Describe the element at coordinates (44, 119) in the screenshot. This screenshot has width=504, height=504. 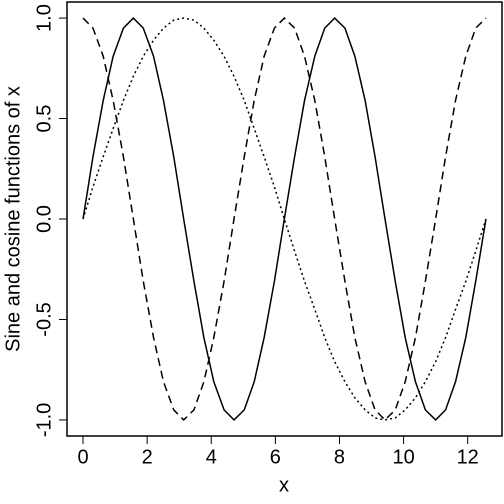
I see `y-tick-label: 0.5` at that location.